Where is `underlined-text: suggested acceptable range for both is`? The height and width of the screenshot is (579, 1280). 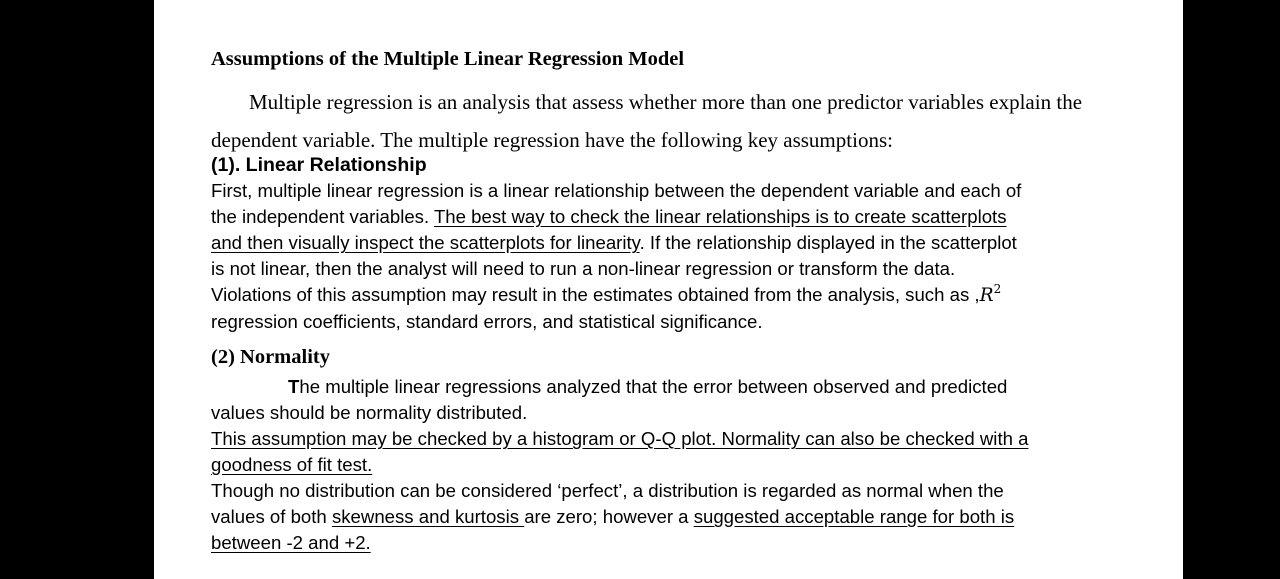
underlined-text: suggested acceptable range for both is is located at coordinates (854, 516).